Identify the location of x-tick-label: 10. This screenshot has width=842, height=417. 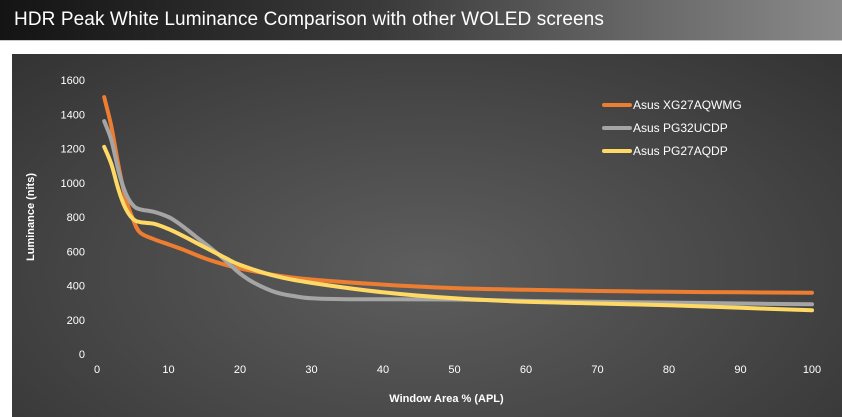
(168, 370).